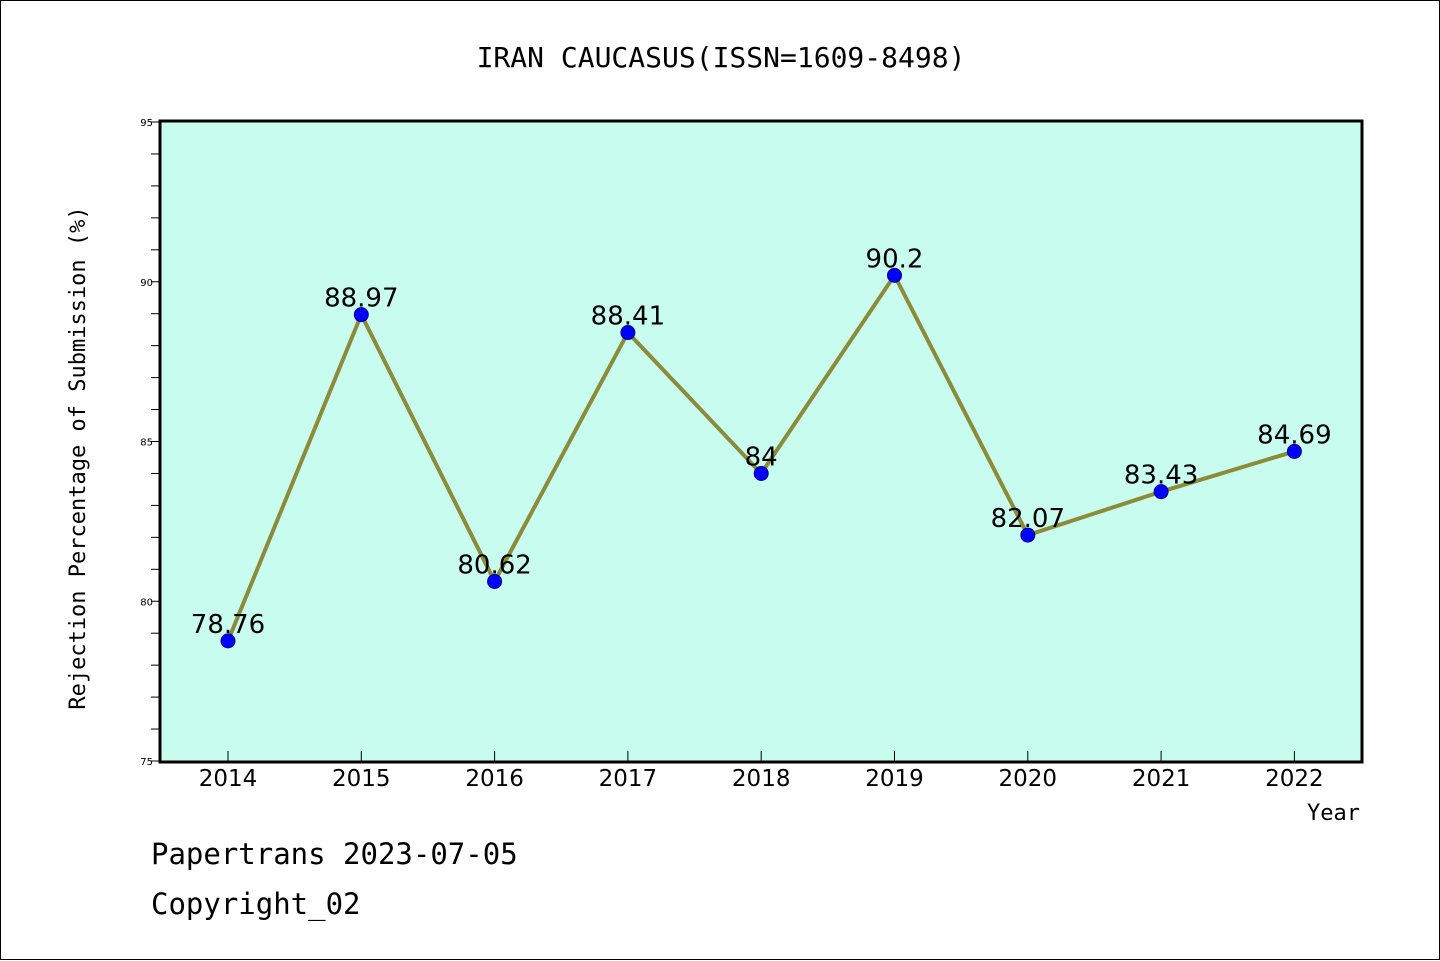 This screenshot has width=1440, height=961. I want to click on y-tick-label: 80, so click(146, 602).